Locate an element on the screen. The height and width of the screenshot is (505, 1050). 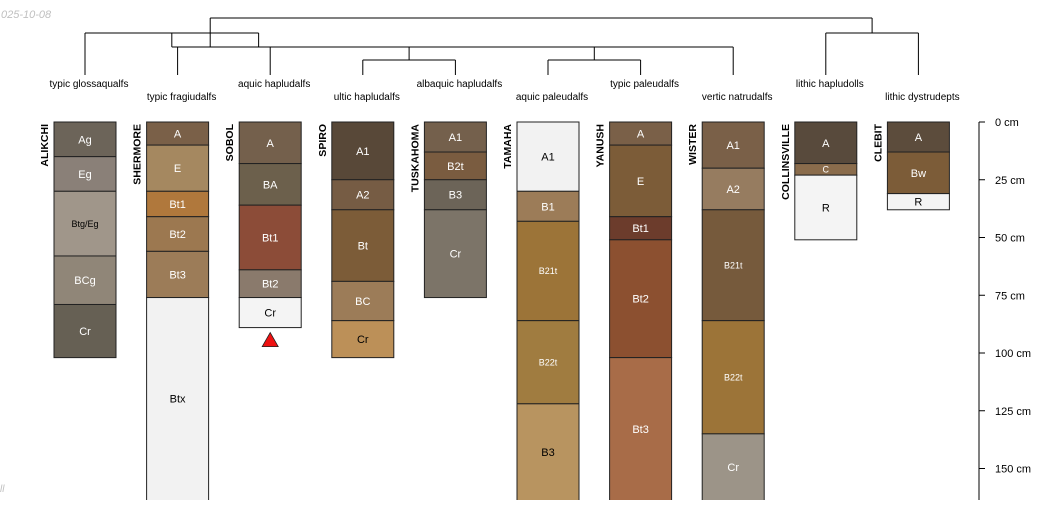
horizon-tuskahoma-a1 is located at coordinates (455, 137).